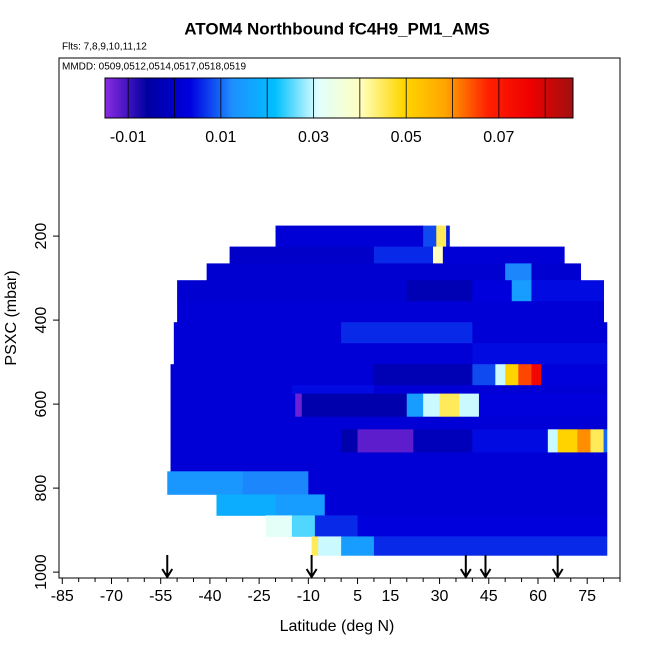  What do you see at coordinates (41, 488) in the screenshot?
I see `y-tick-label: 800` at bounding box center [41, 488].